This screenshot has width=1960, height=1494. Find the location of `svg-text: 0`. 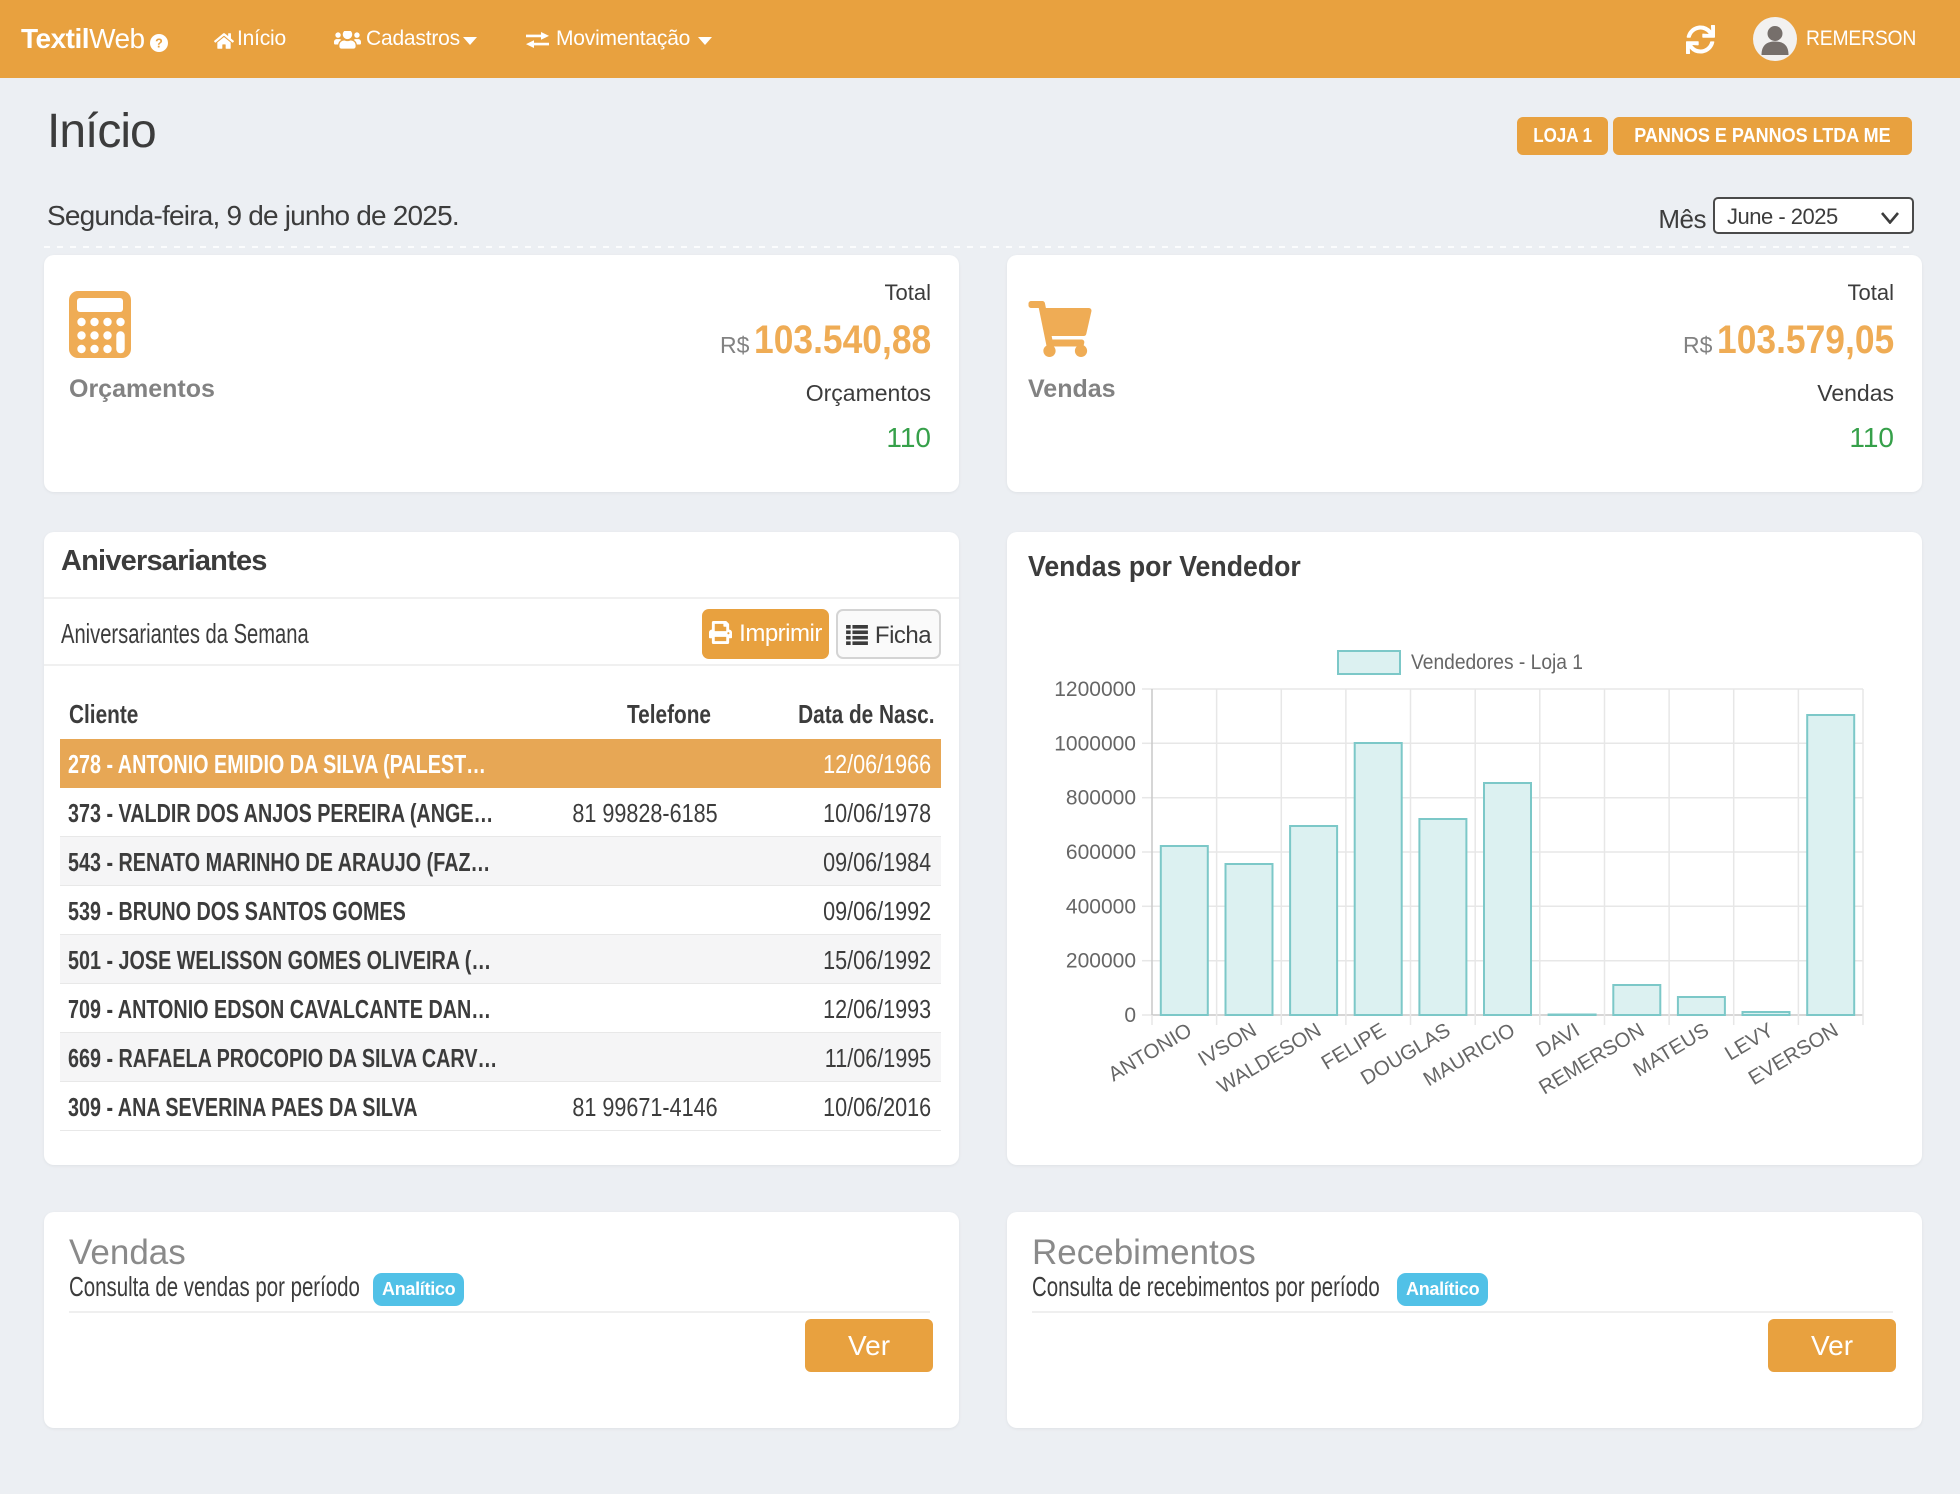

svg-text: 0 is located at coordinates (1130, 1015).